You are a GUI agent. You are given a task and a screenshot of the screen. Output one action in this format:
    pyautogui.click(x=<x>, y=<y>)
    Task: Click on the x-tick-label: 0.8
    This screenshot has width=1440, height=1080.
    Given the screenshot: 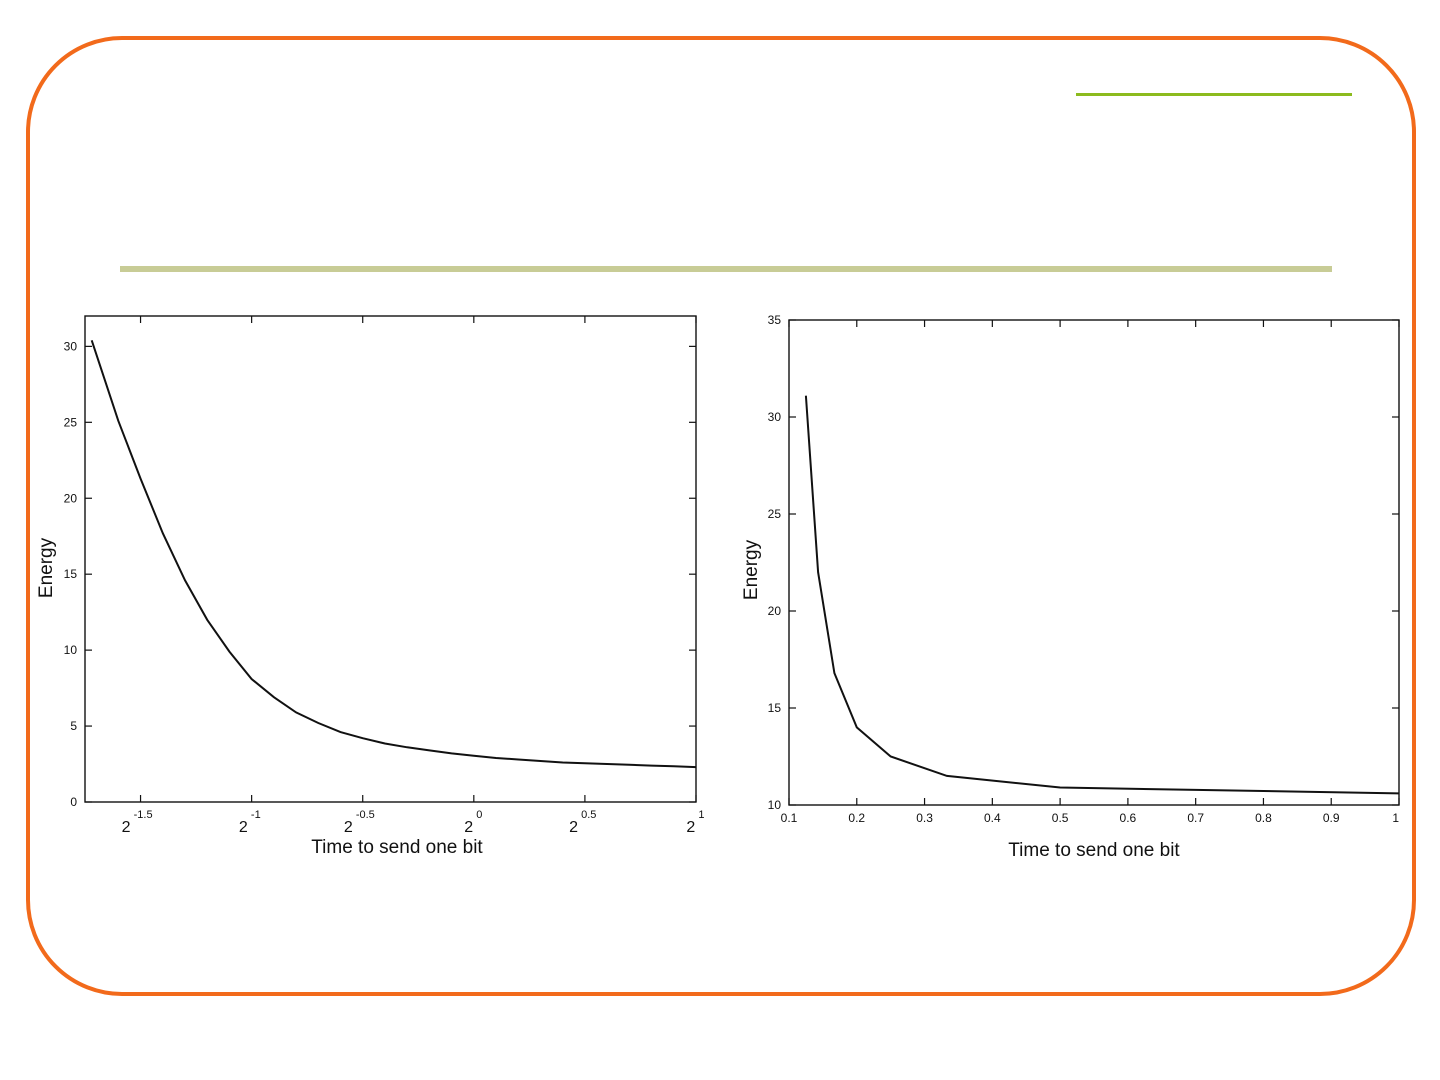 What is the action you would take?
    pyautogui.click(x=1263, y=818)
    